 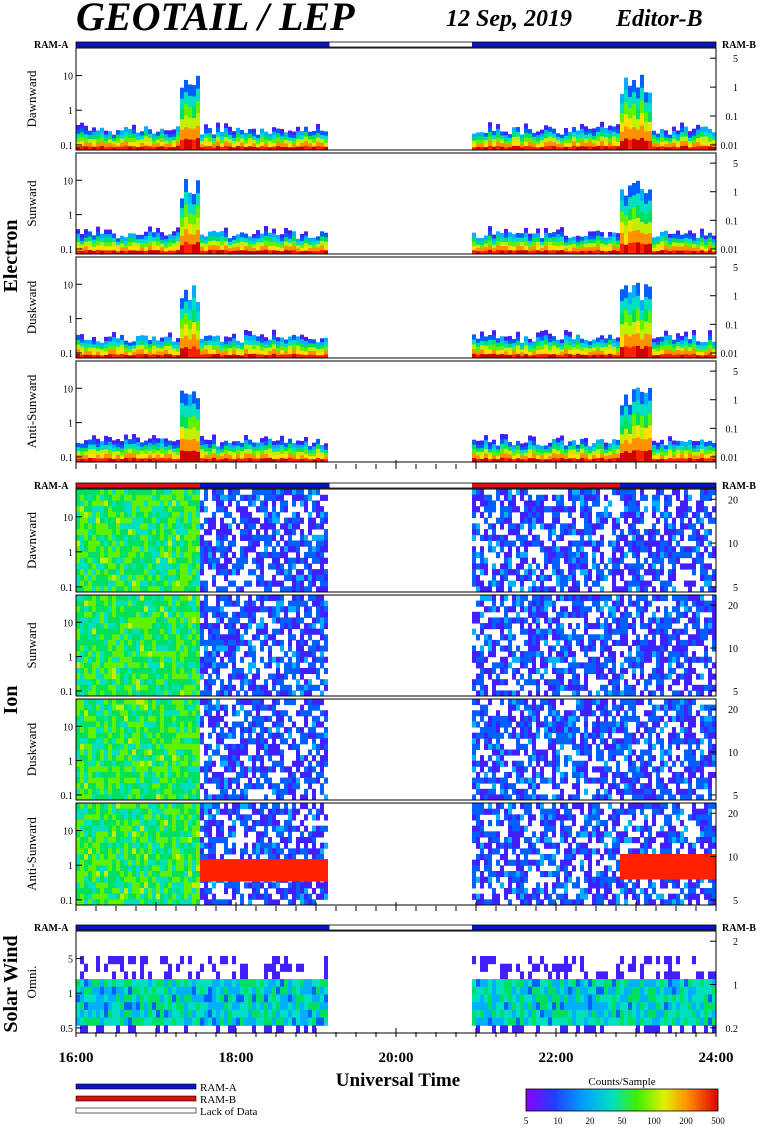 I want to click on mode-bar-segment, so click(x=401, y=485).